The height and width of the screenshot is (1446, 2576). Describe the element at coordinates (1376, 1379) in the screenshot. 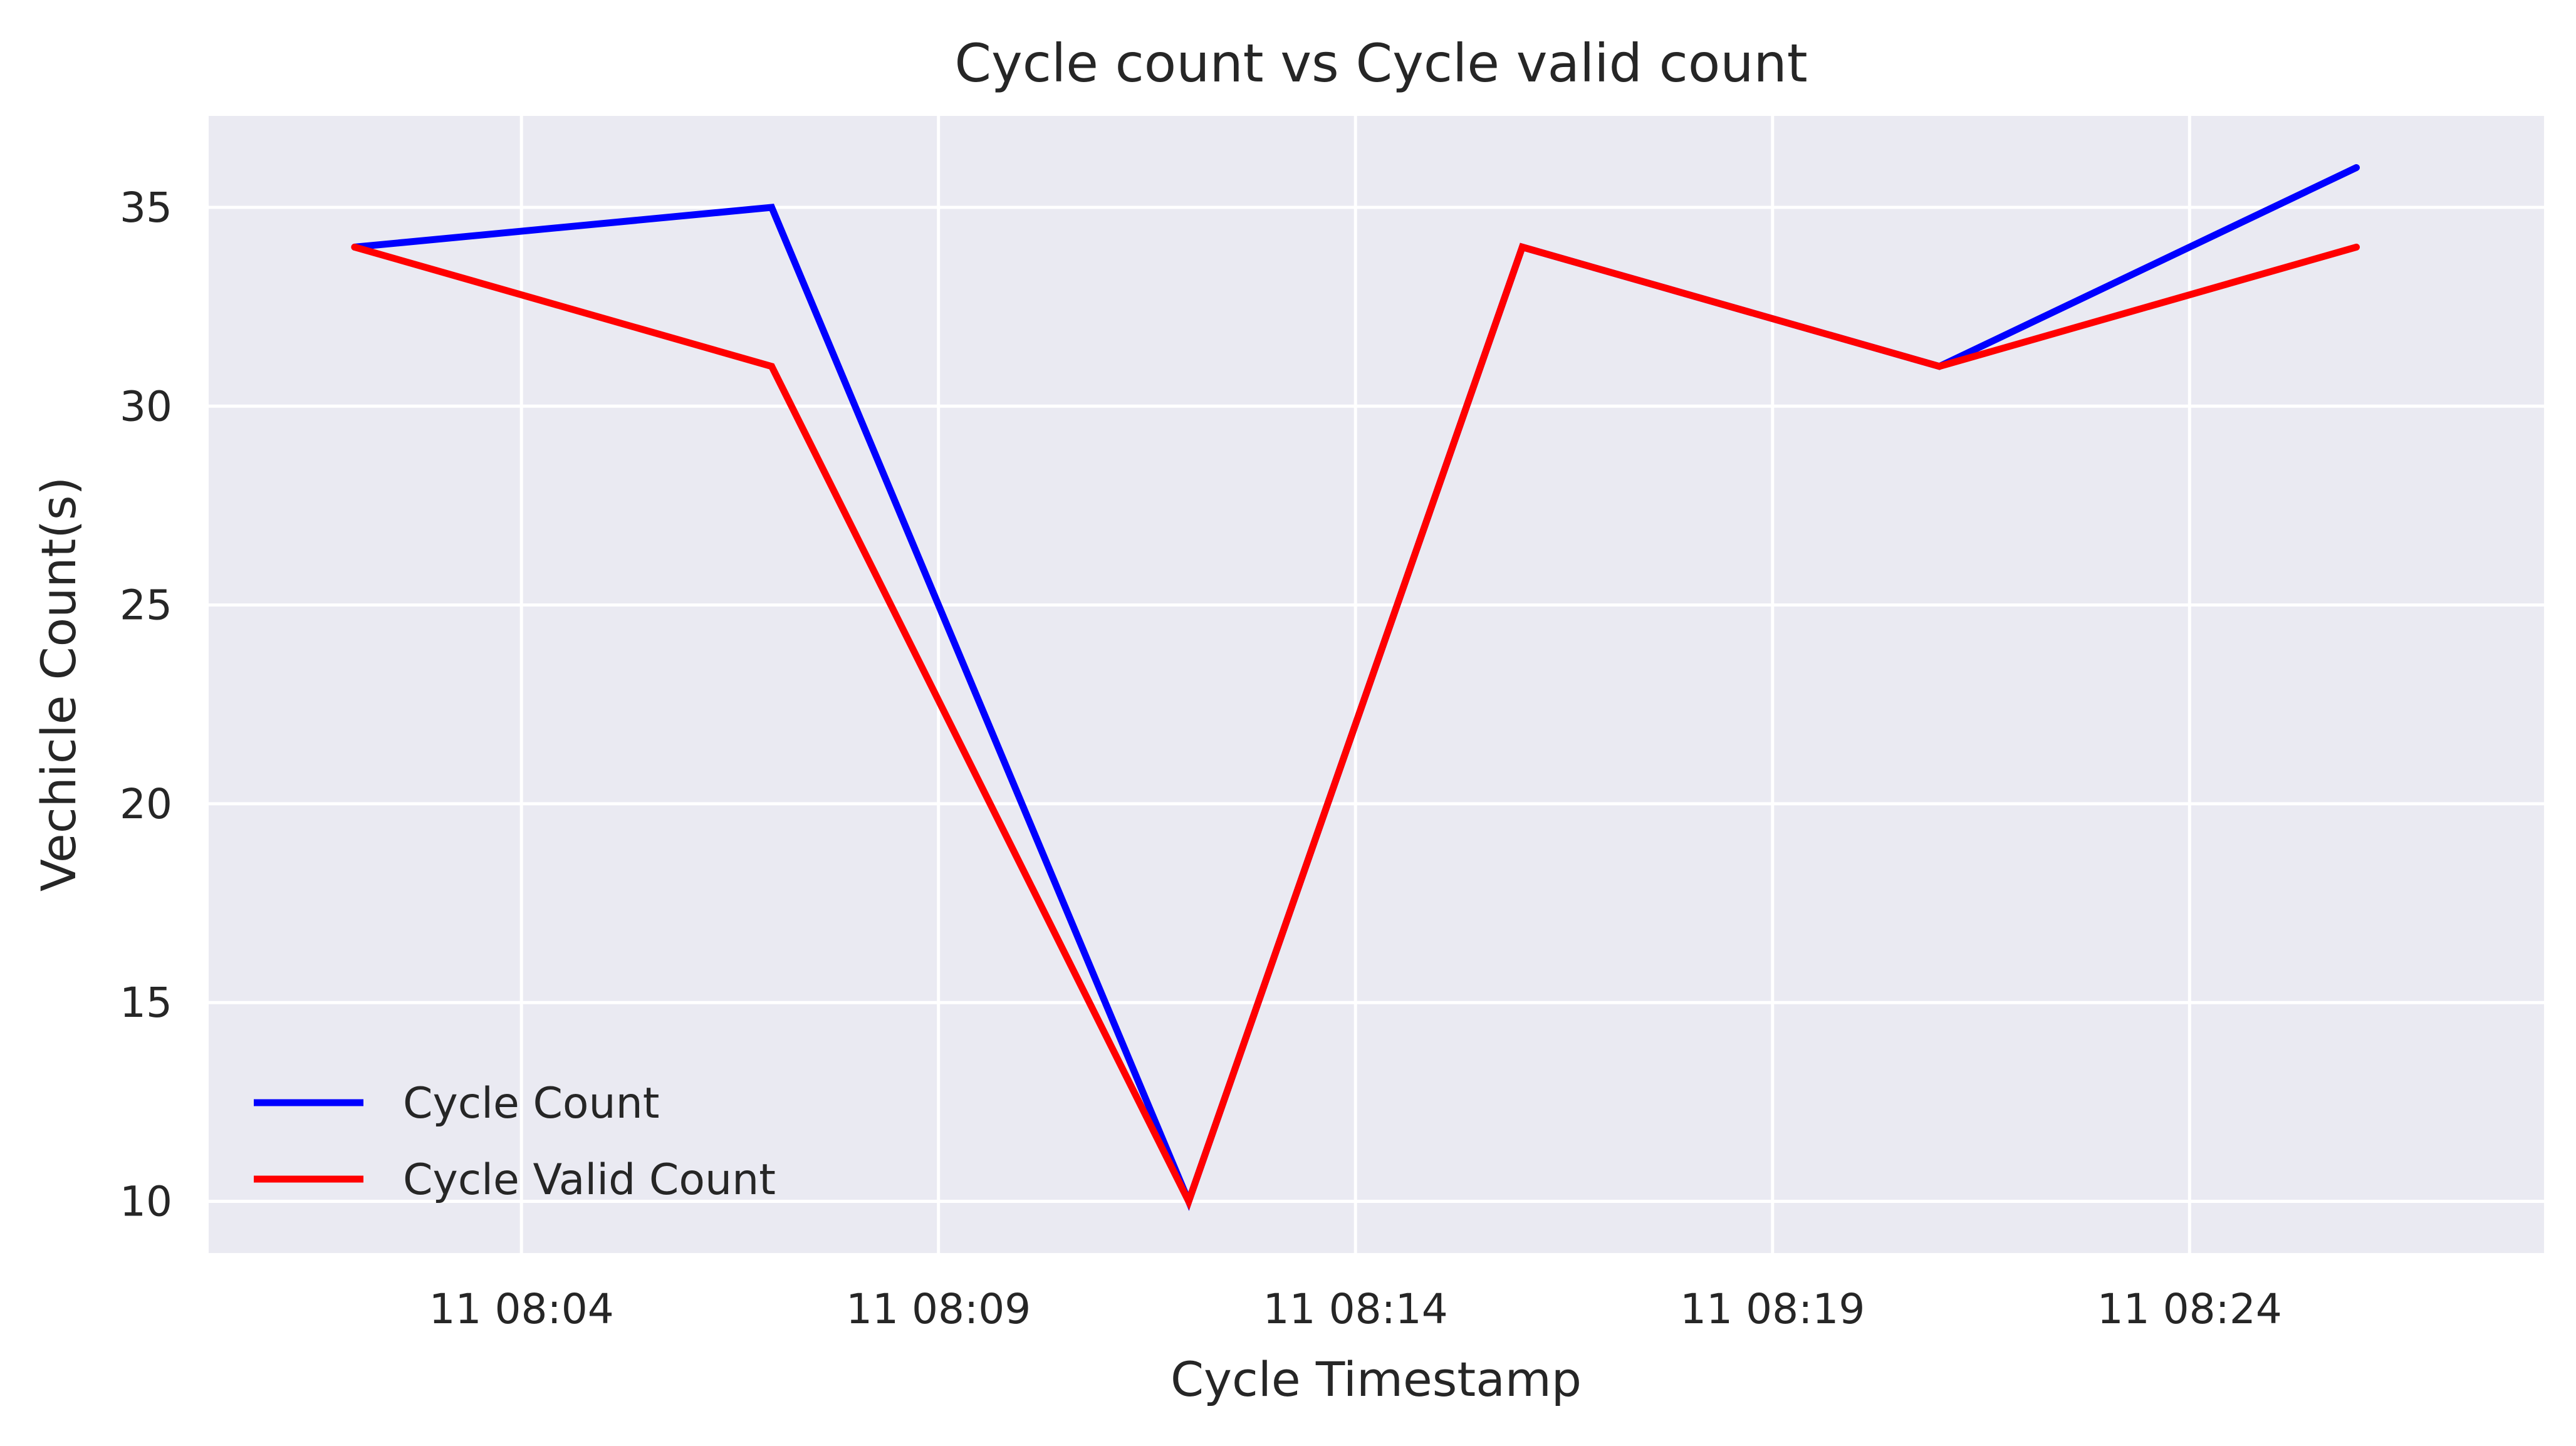

I see `x-axis-label: Cycle Timestamp` at that location.